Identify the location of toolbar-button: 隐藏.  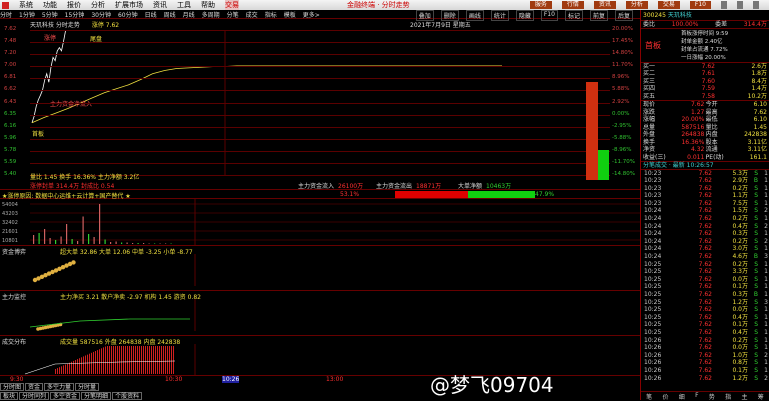
(524, 15).